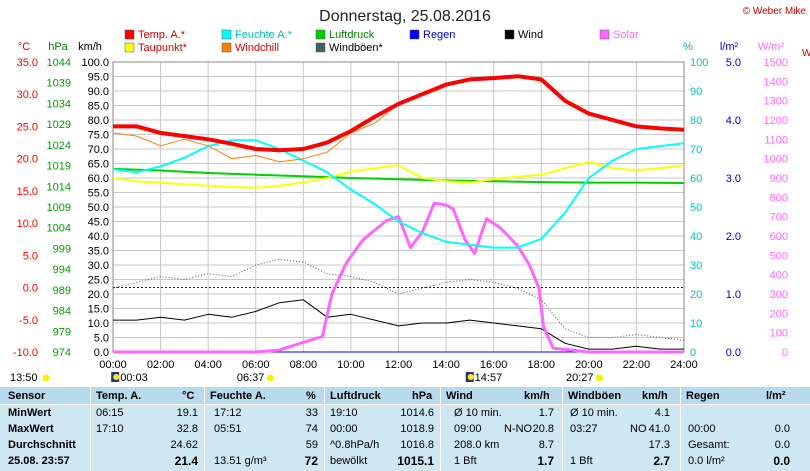  Describe the element at coordinates (356, 48) in the screenshot. I see `legend-label: Windböen*` at that location.